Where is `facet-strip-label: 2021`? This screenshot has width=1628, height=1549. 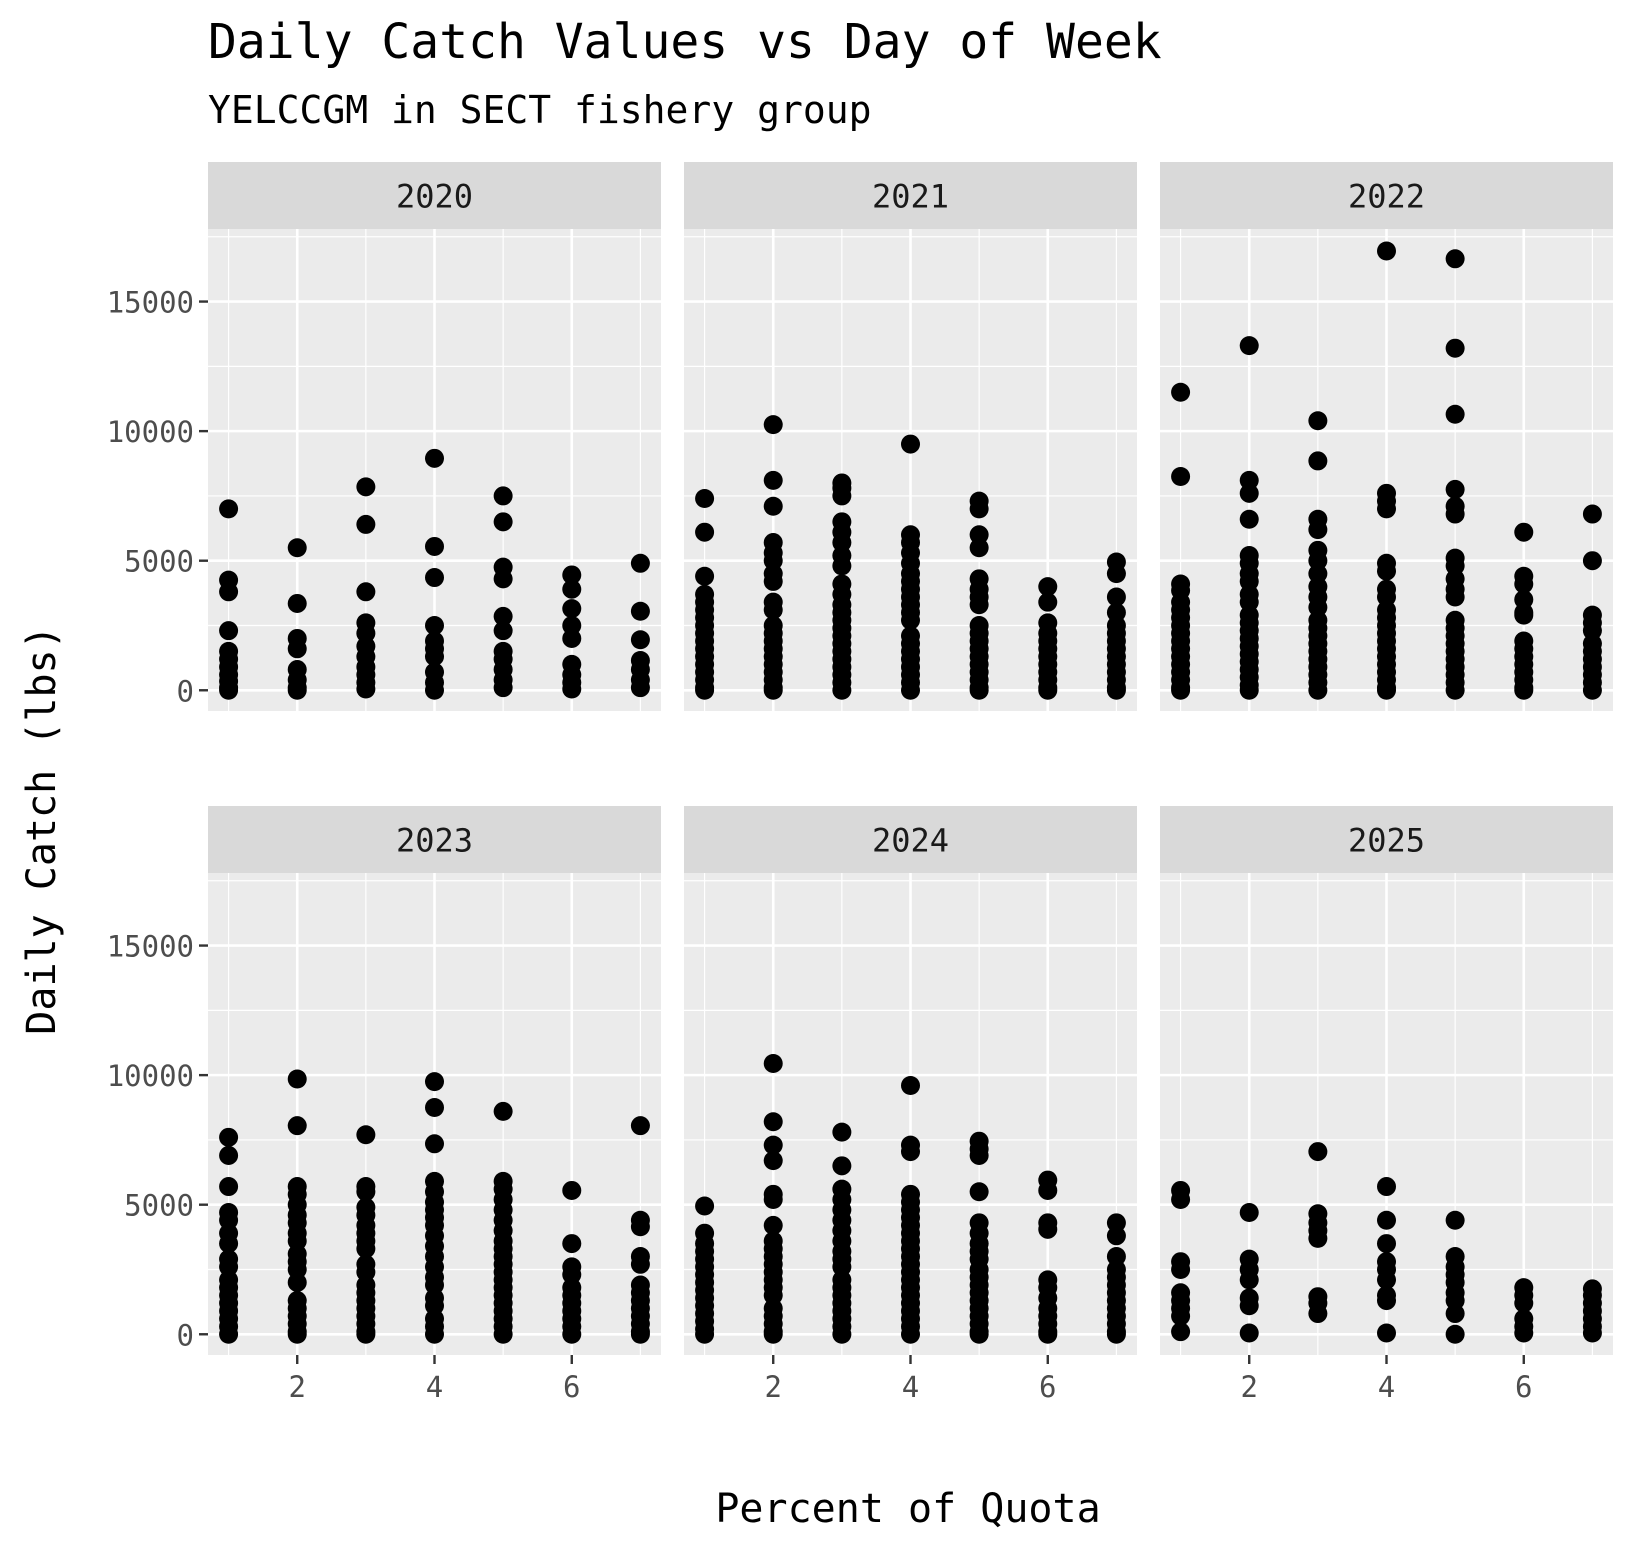
facet-strip-label: 2021 is located at coordinates (910, 197).